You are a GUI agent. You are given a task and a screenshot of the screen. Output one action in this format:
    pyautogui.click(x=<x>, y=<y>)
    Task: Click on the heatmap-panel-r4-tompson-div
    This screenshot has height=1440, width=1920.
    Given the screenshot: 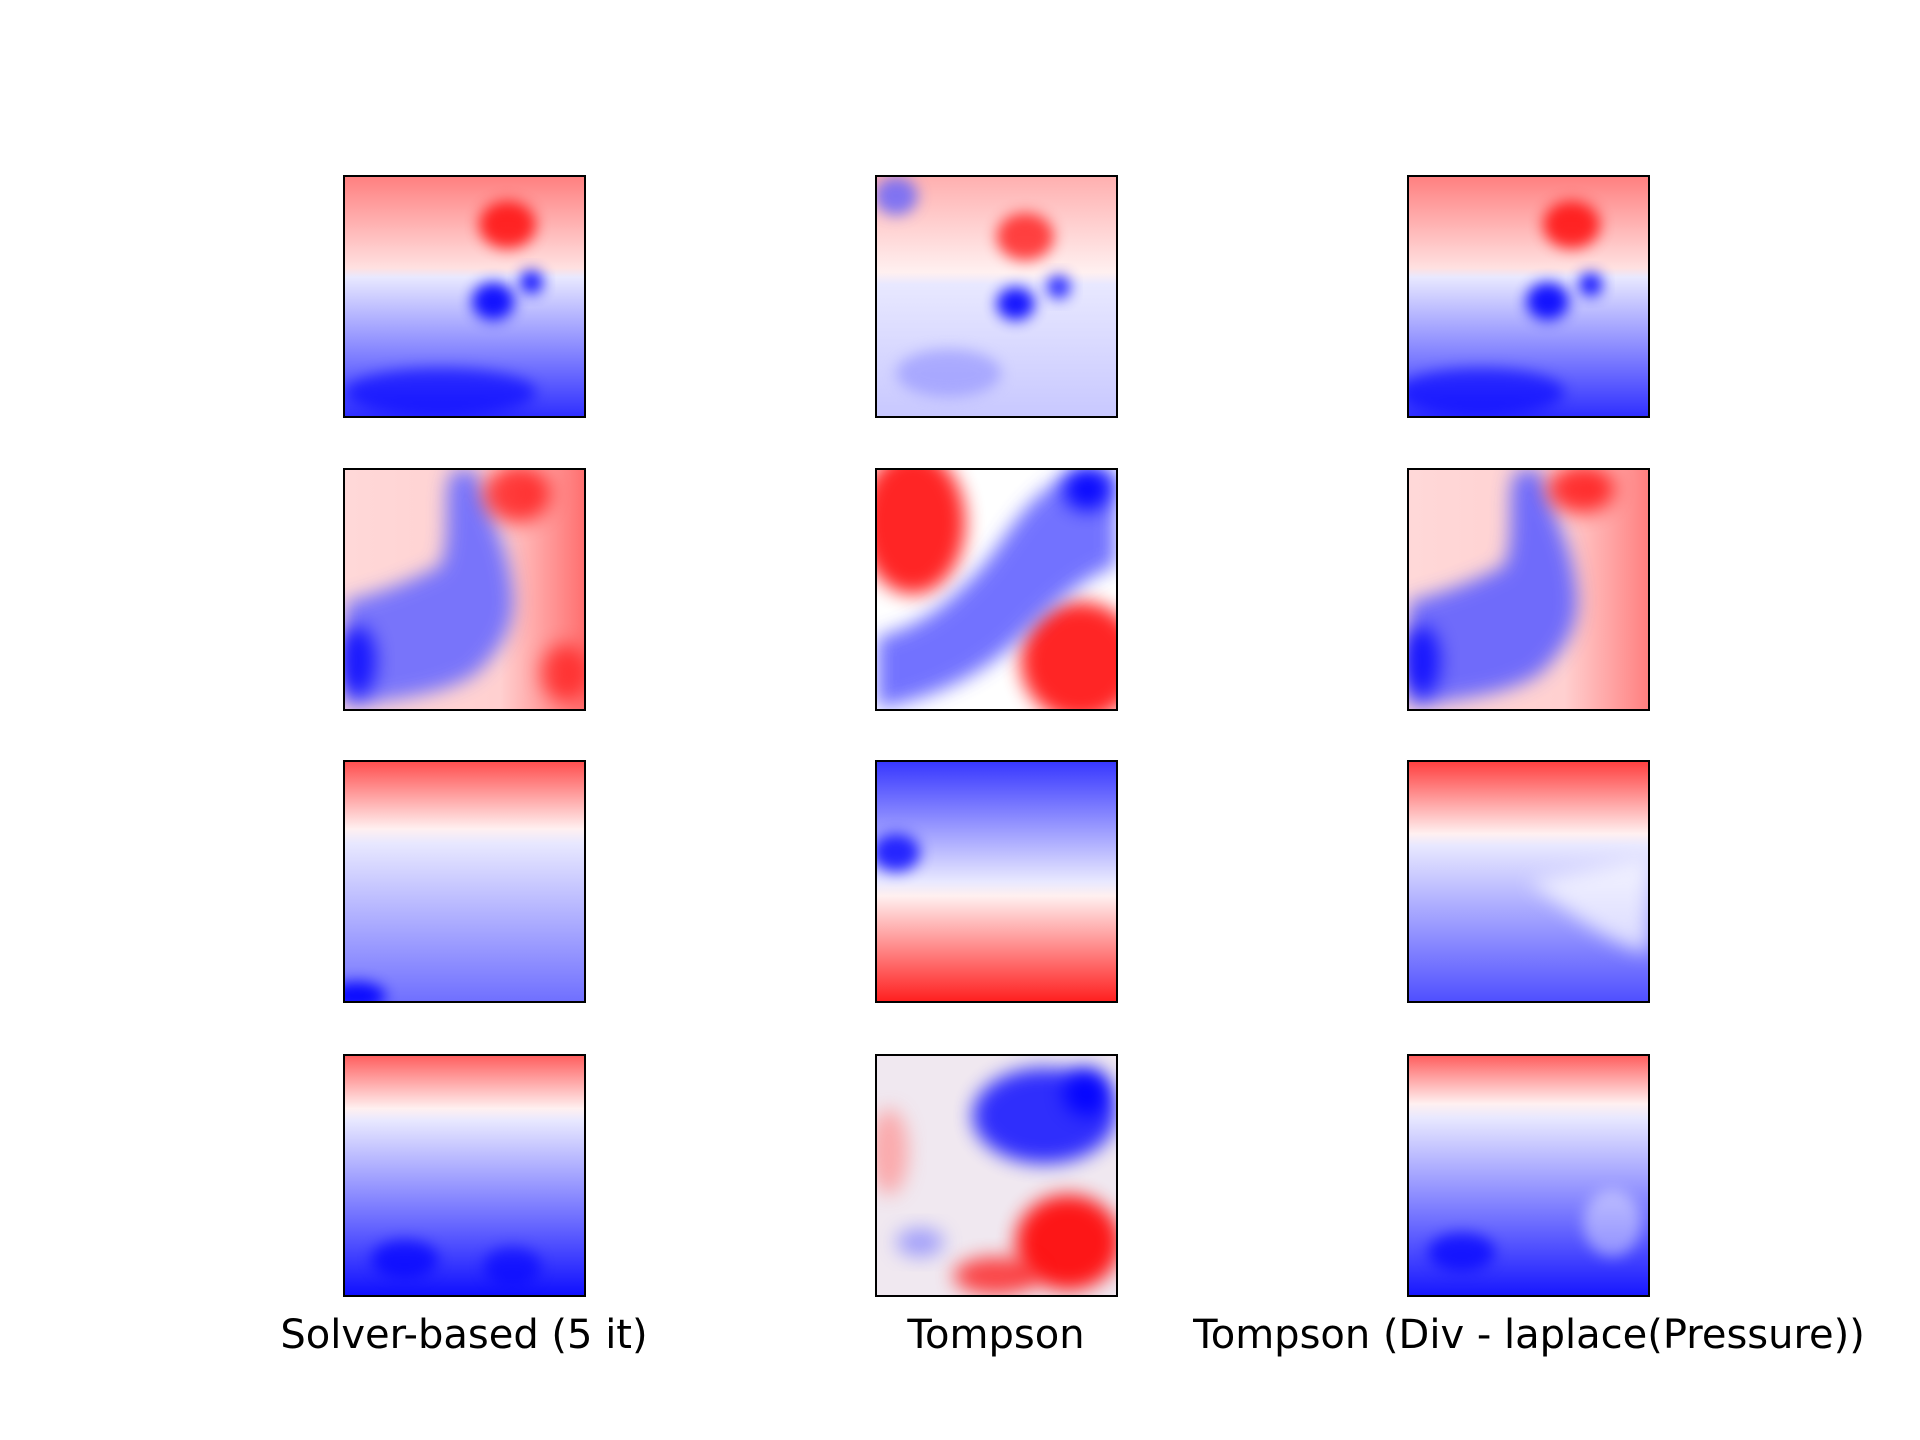 What is the action you would take?
    pyautogui.click(x=1528, y=1175)
    